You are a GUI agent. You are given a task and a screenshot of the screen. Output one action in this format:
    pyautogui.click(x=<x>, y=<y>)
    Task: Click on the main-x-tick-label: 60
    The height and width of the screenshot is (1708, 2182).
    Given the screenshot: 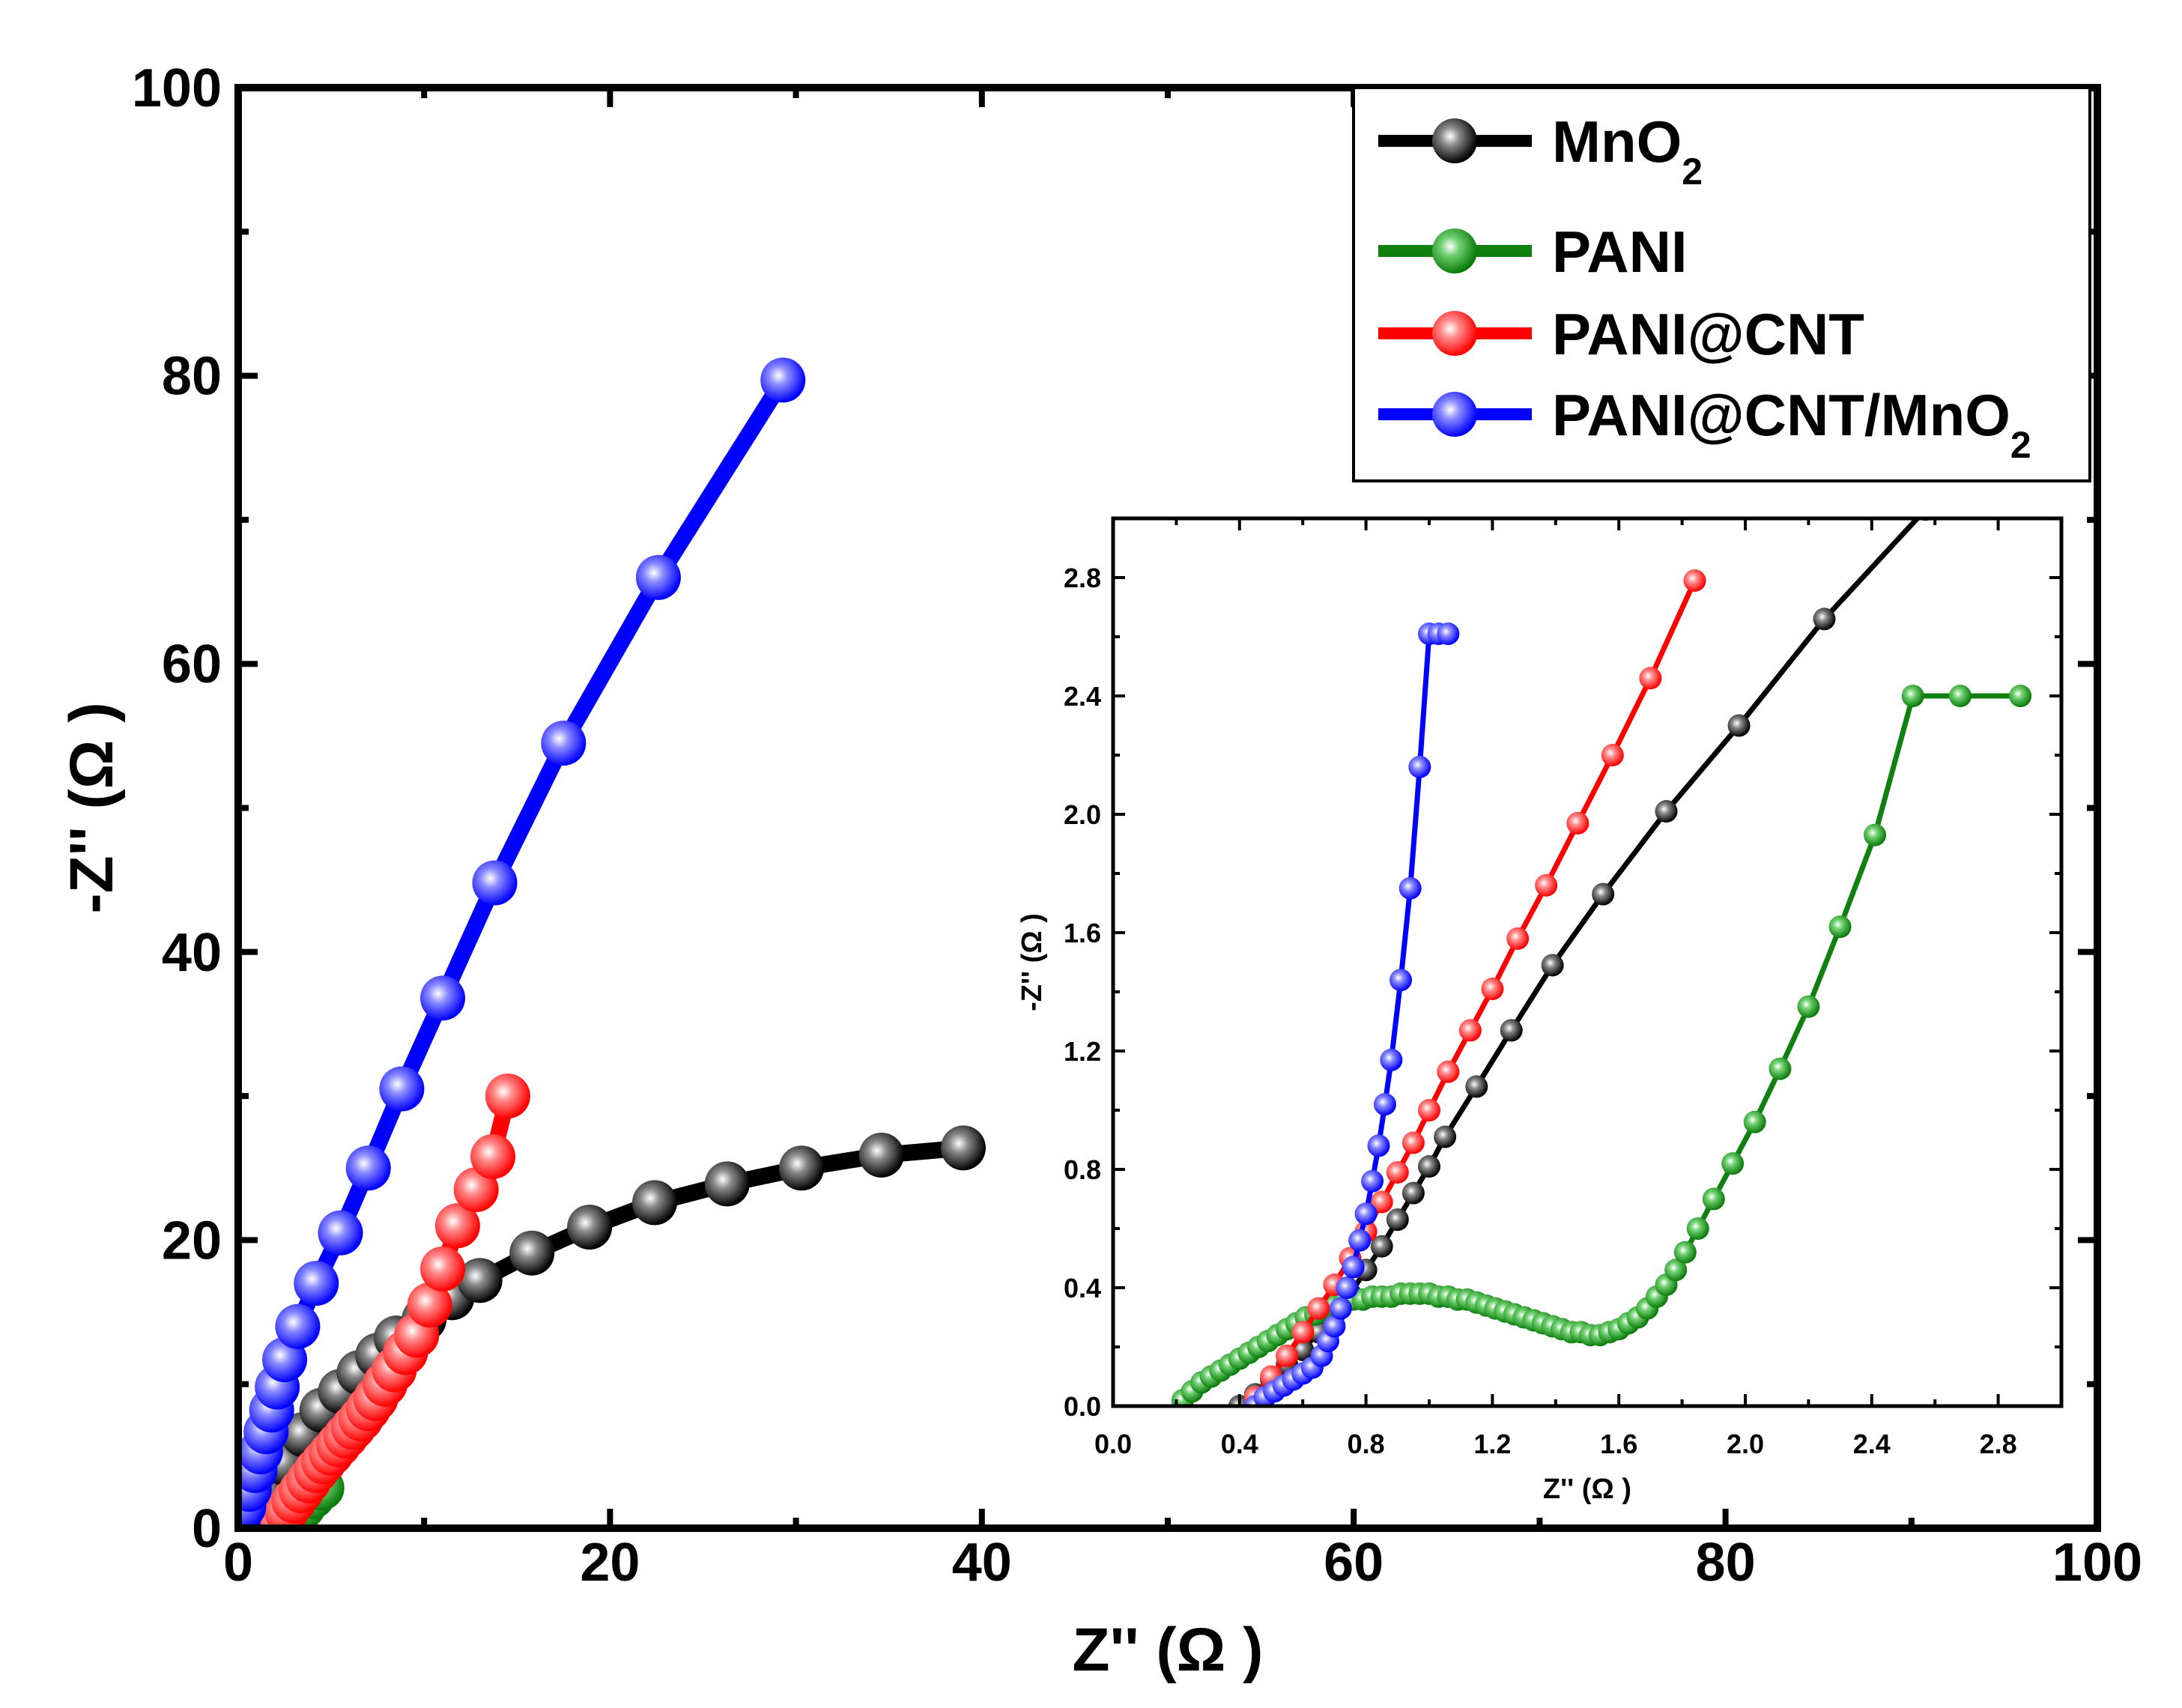 What is the action you would take?
    pyautogui.click(x=1354, y=1563)
    